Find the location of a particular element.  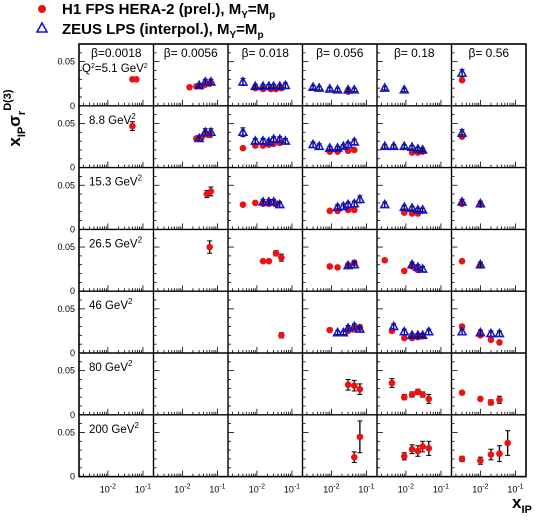

beta-label: β= 0.0056 is located at coordinates (191, 53).